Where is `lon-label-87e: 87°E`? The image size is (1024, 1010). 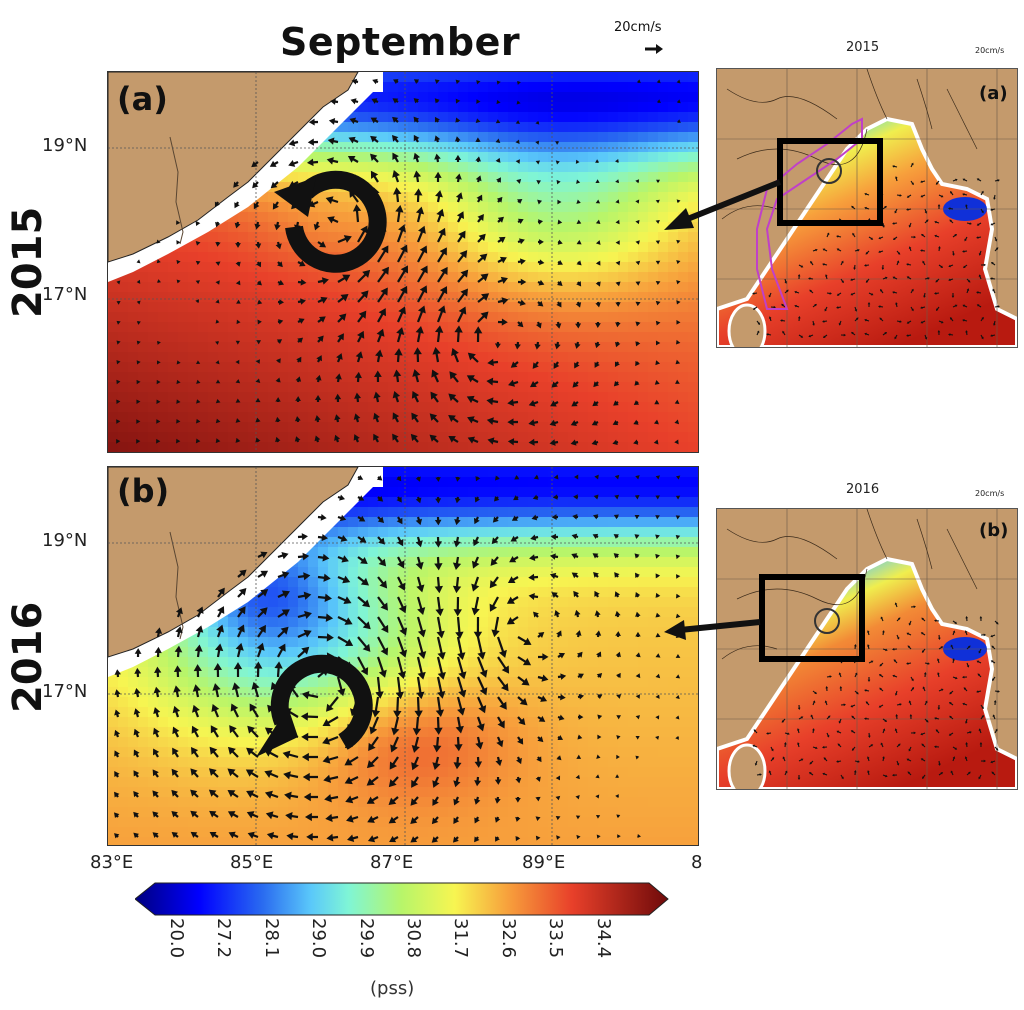
lon-label-87e: 87°E is located at coordinates (392, 862).